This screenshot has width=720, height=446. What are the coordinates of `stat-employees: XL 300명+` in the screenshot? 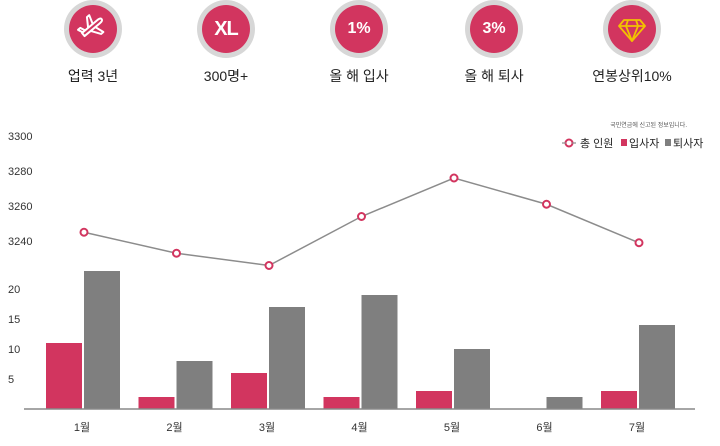 It's located at (226, 43).